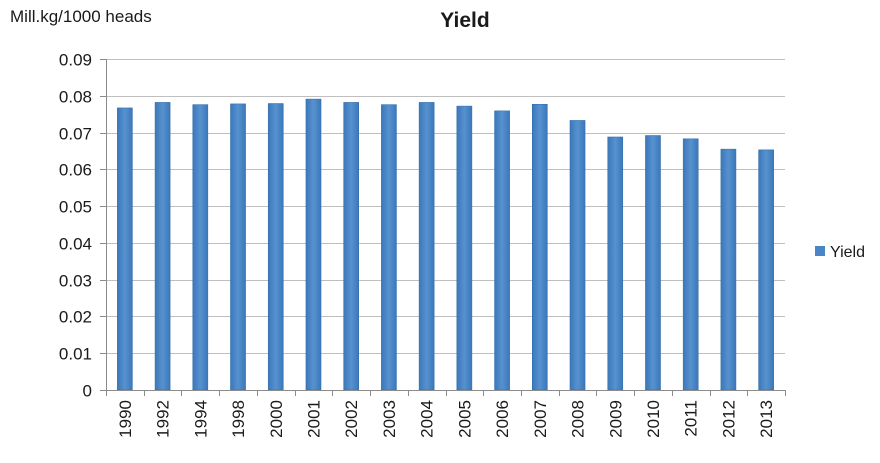 This screenshot has height=463, width=880. Describe the element at coordinates (75, 226) in the screenshot. I see `y-tick-labels: 0 0.01 0.02 0.03 0.04 0.05 0.06 0.07 0.08 0.09` at that location.